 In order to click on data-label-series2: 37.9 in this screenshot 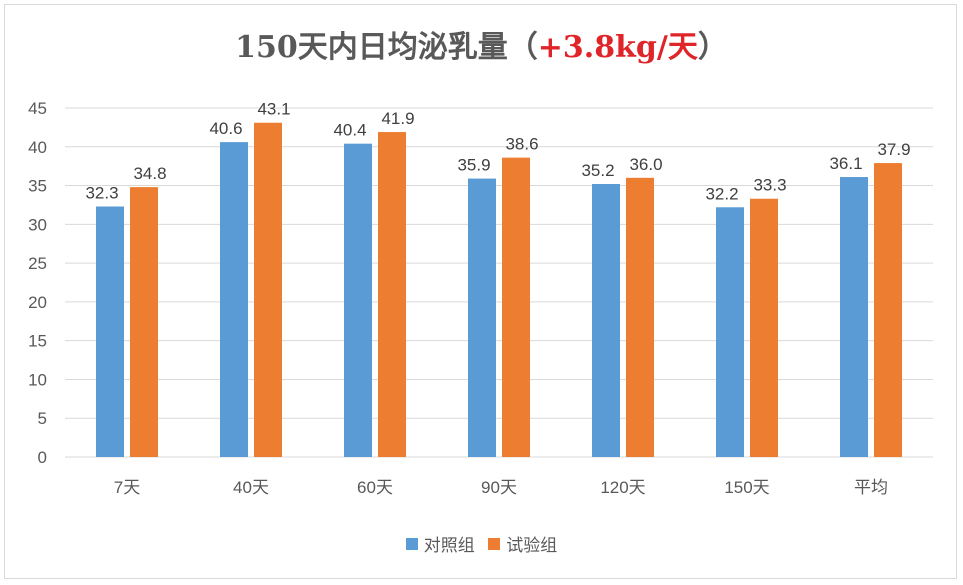, I will do `click(893, 149)`.